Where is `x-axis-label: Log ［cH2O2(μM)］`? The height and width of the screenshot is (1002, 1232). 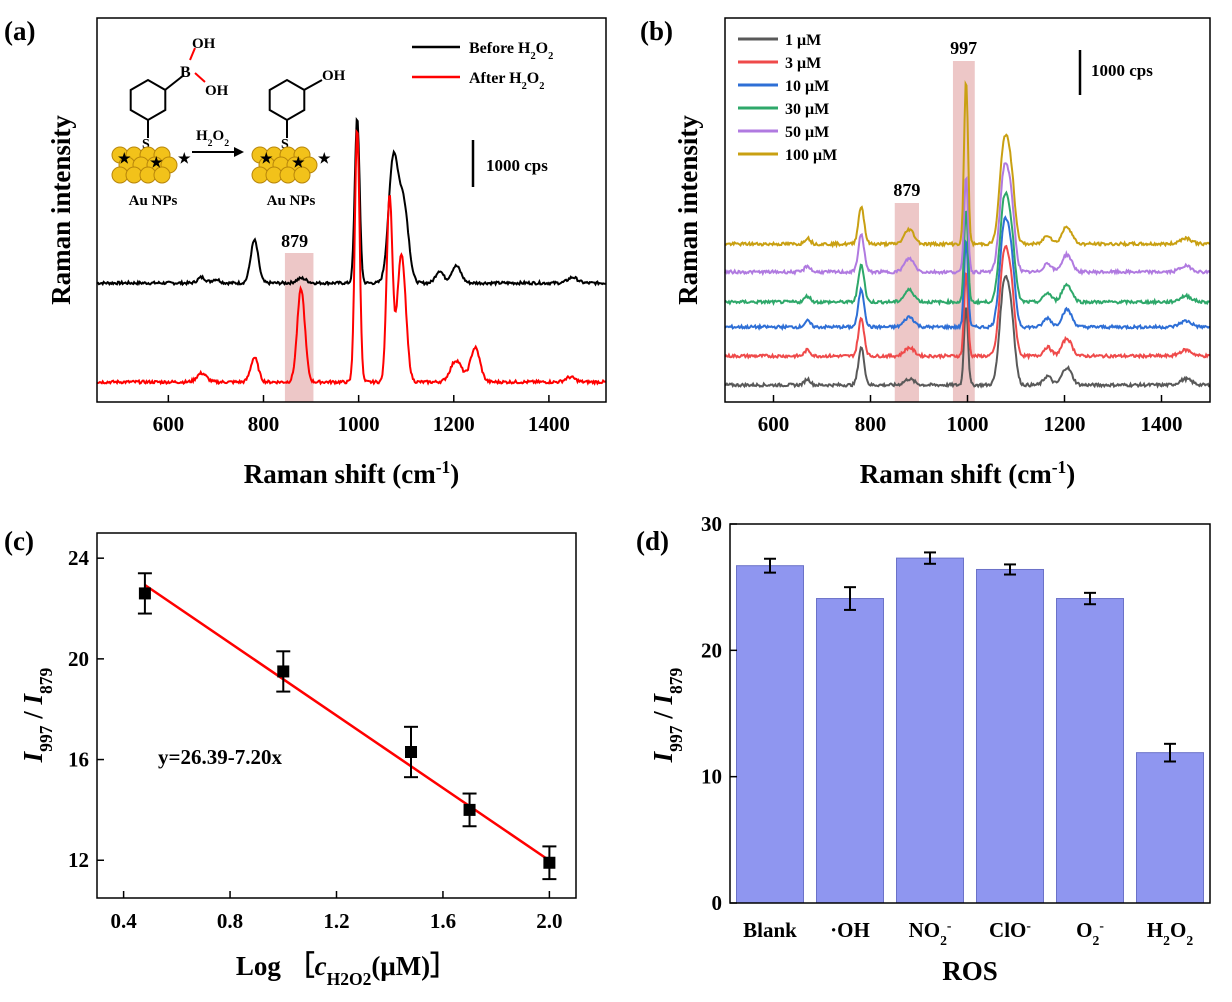 x-axis-label: Log ［cH2O2(μM)］ is located at coordinates (346, 970).